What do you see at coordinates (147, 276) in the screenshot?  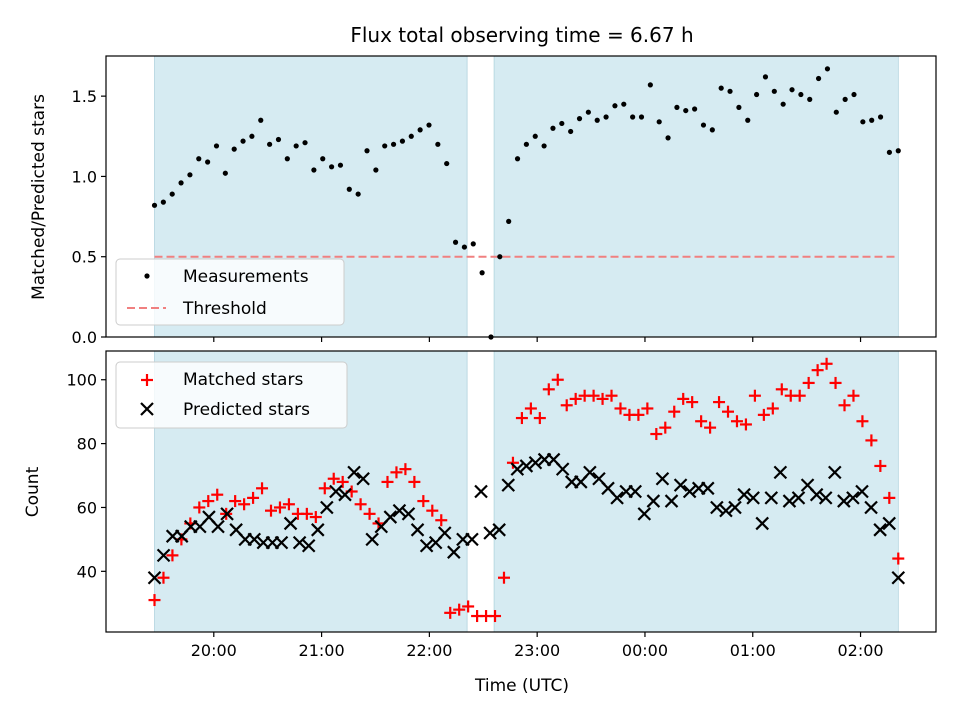 I see `legend-measurements-marker` at bounding box center [147, 276].